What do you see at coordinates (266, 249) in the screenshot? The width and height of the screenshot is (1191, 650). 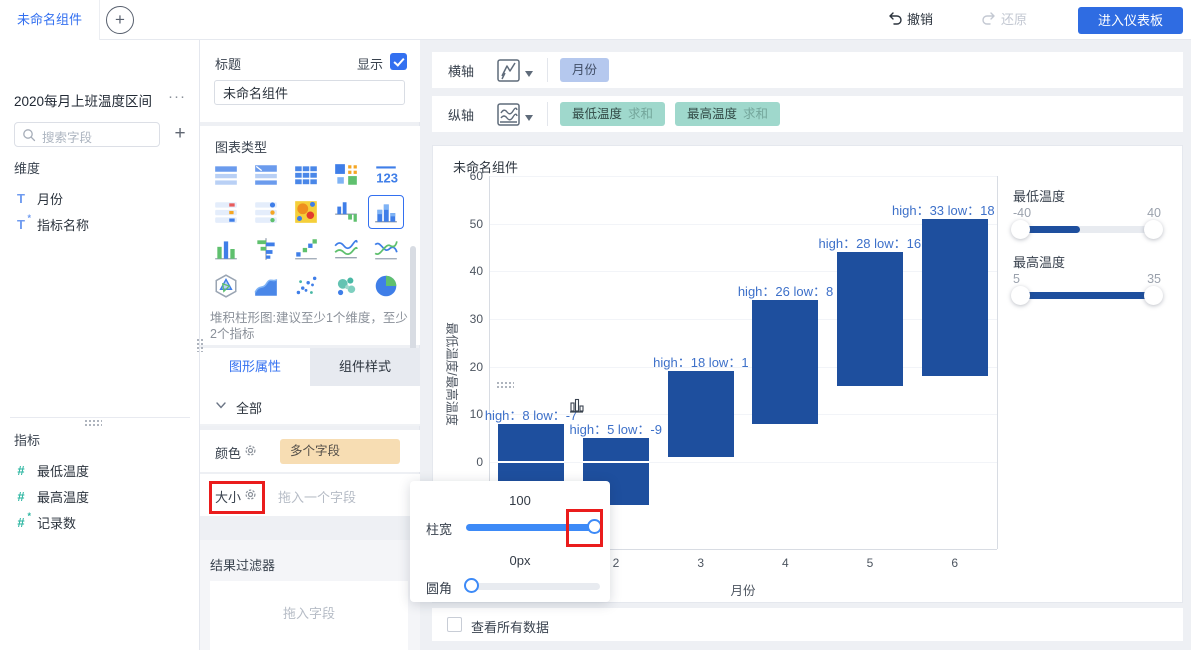 I see `bar-horizontal-icon` at bounding box center [266, 249].